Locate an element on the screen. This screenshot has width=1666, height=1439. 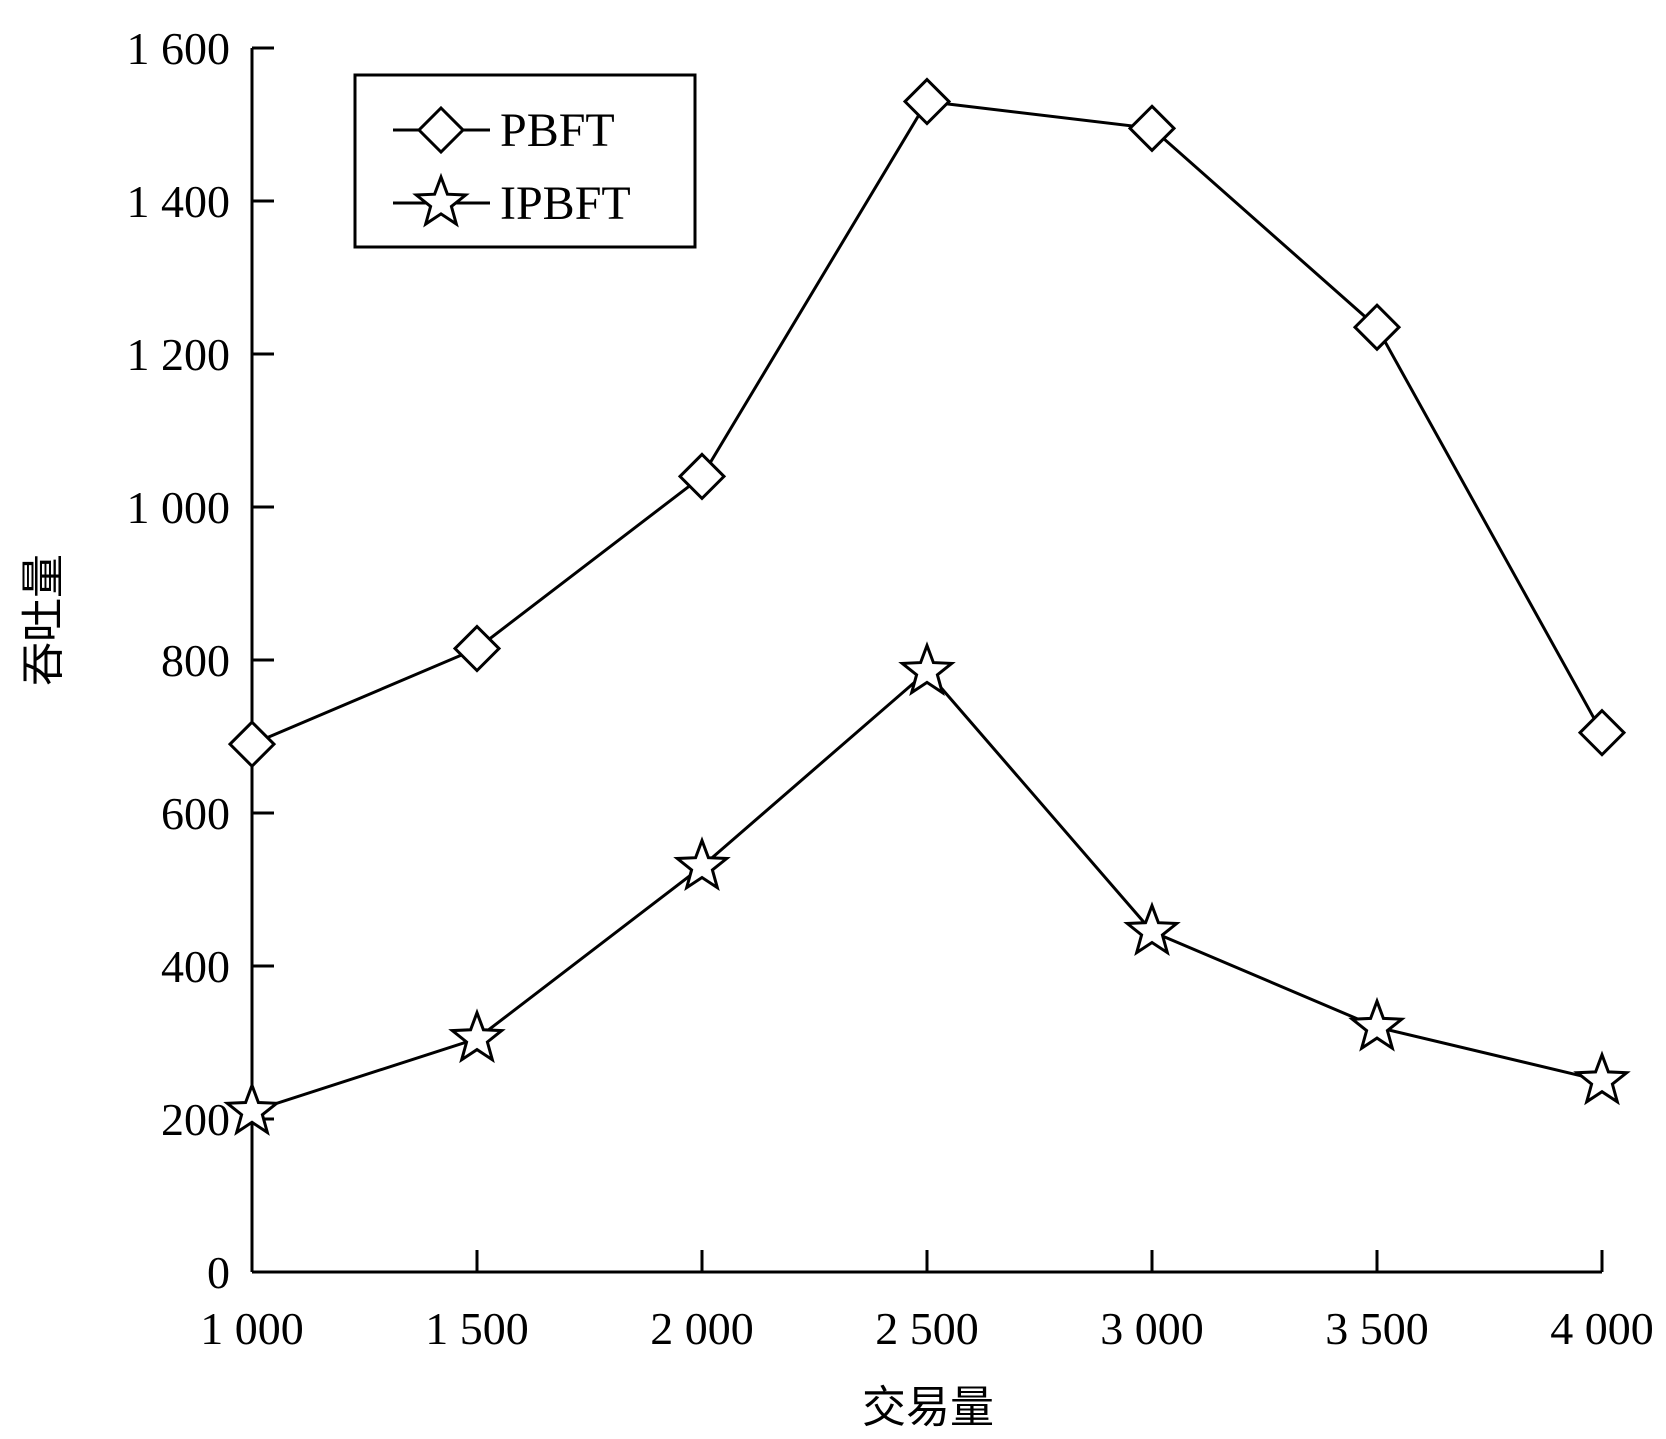
legend-label-ipbft: IPBFT is located at coordinates (565, 203).